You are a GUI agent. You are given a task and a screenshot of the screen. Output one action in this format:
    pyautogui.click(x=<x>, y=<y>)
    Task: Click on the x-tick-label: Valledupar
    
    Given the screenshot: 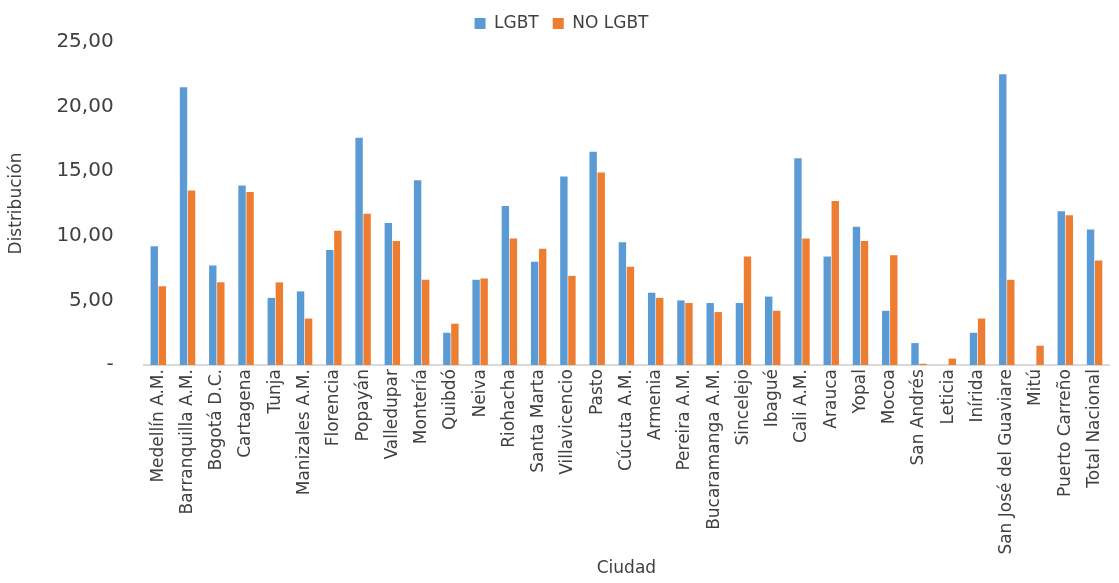 What is the action you would take?
    pyautogui.click(x=390, y=414)
    